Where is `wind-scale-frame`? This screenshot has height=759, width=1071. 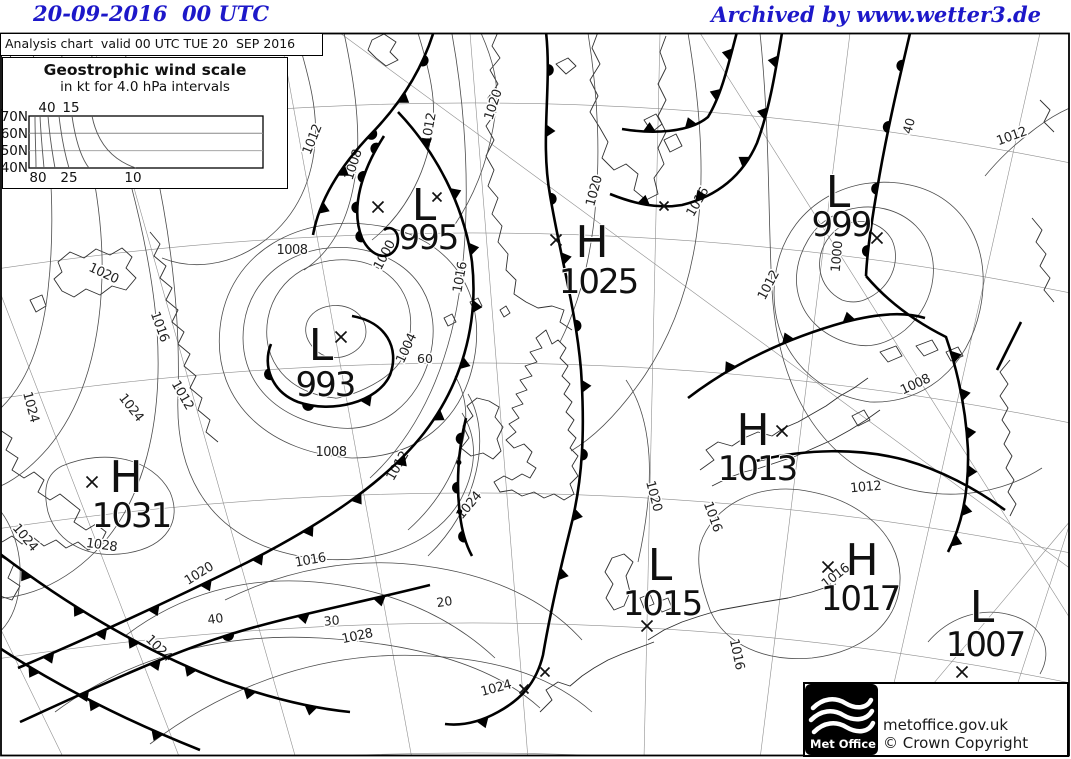
wind-scale-frame is located at coordinates (146, 142).